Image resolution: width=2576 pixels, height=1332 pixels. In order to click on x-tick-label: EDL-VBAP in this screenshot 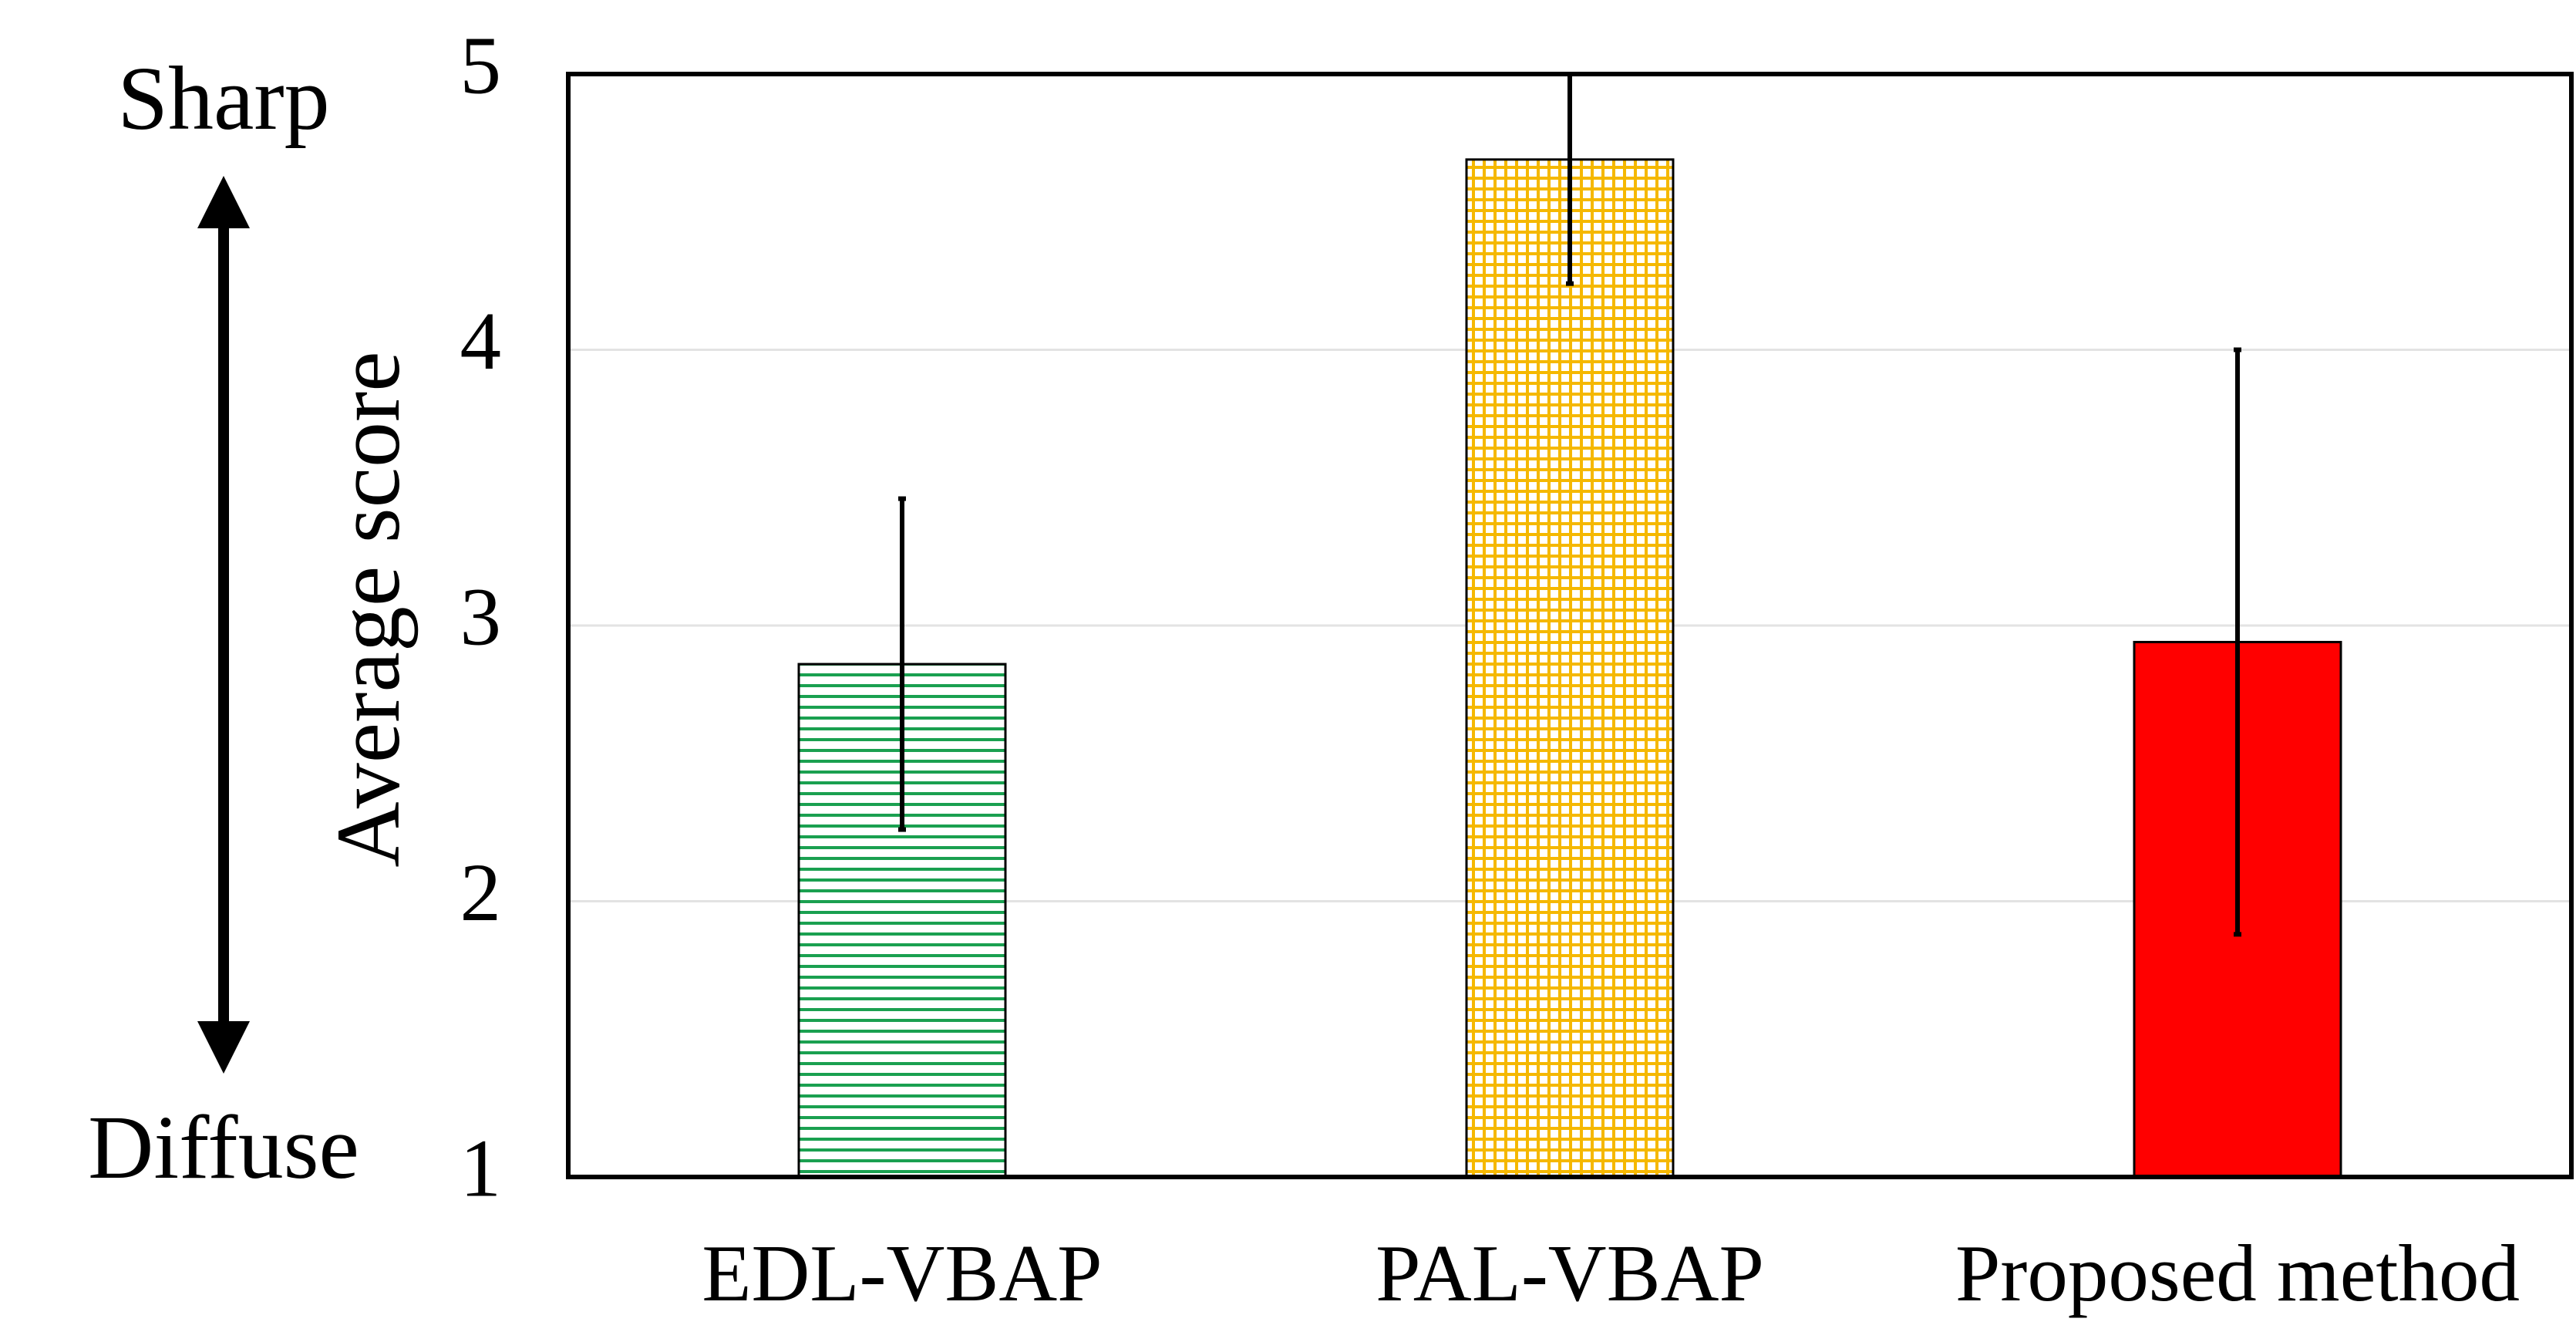, I will do `click(902, 1273)`.